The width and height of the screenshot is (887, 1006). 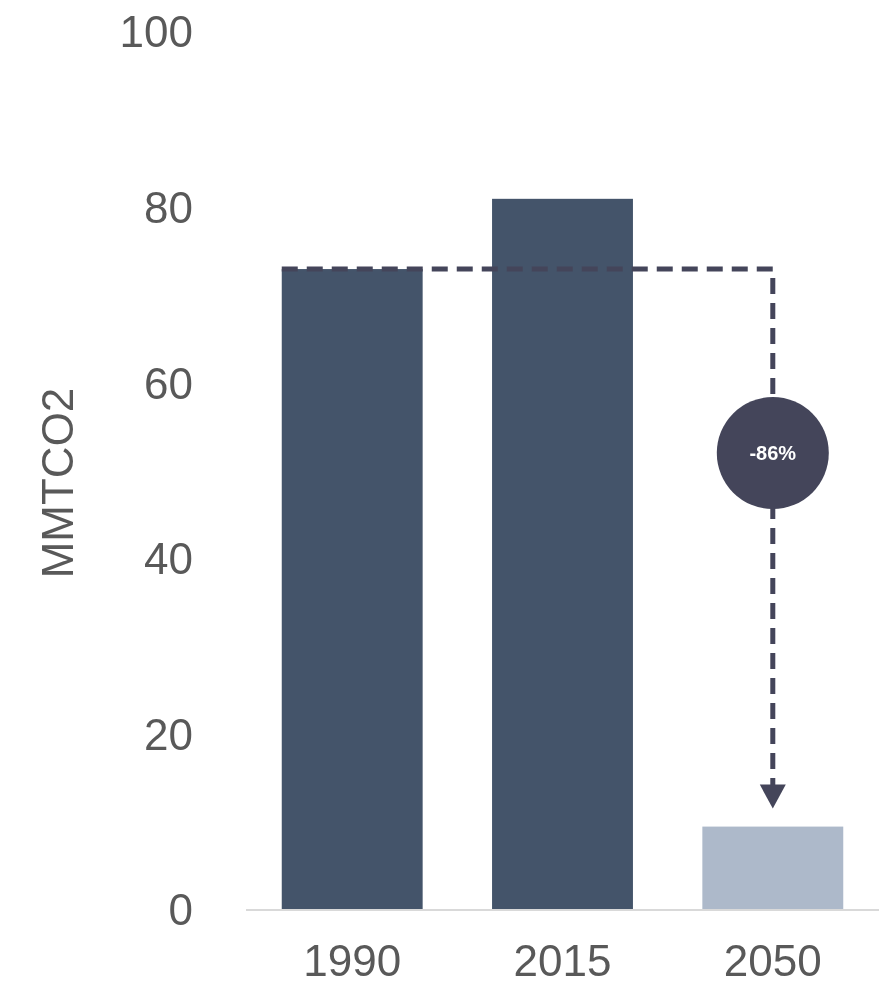 I want to click on y-tick-label: 100, so click(x=156, y=32).